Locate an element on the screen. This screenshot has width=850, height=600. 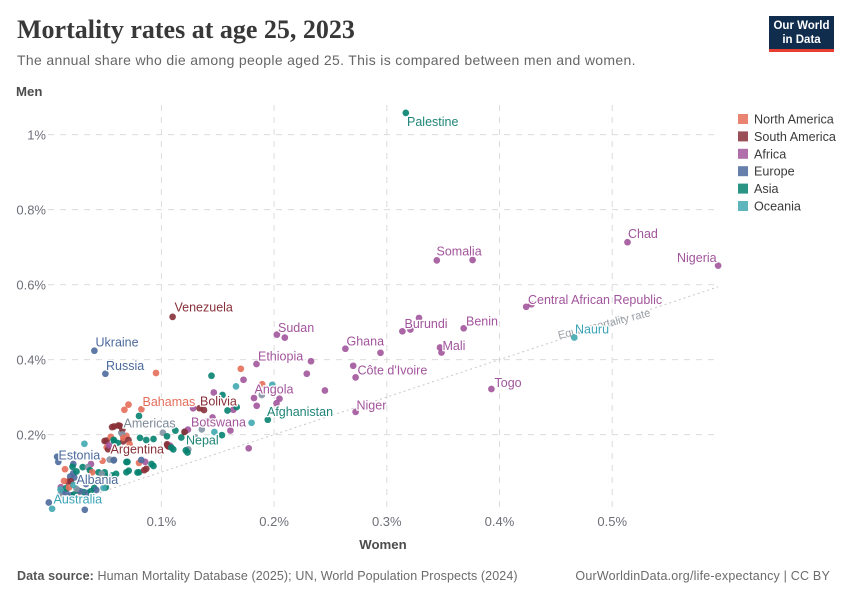
svg-text: Somalia is located at coordinates (459, 252).